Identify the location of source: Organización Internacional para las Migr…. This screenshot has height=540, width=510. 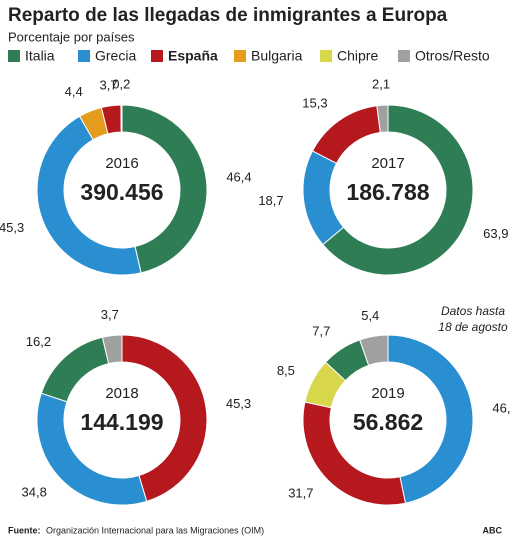
(155, 530).